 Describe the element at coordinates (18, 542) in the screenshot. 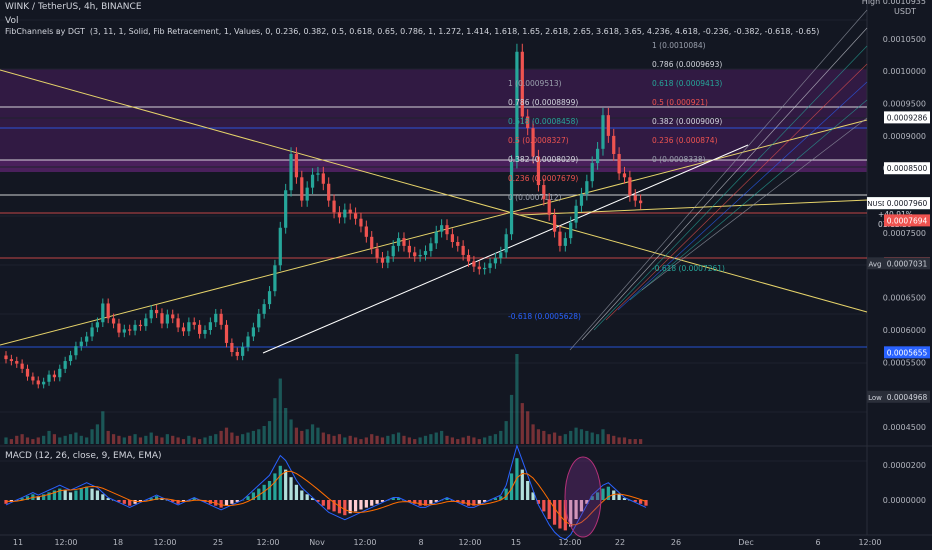

I see `time-tick: 11` at that location.